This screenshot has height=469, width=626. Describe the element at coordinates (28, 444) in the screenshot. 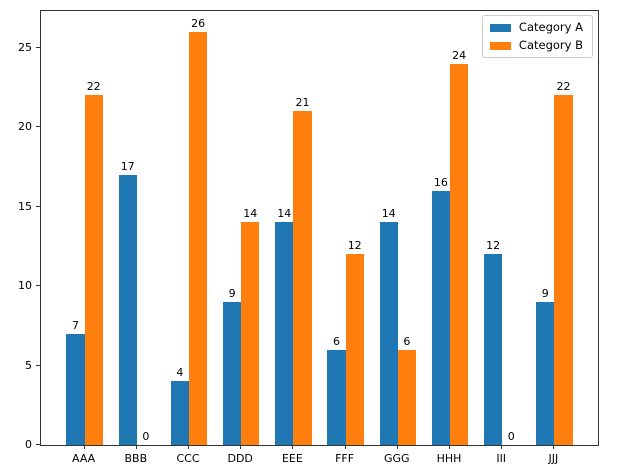

I see `y-tick-label: 0` at that location.